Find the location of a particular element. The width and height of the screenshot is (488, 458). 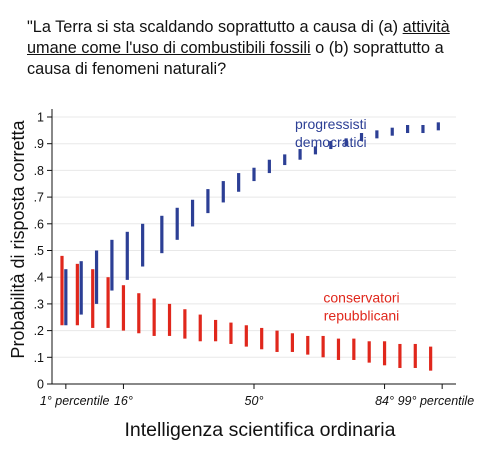

x-tick-label: 1° percentile is located at coordinates (75, 401).